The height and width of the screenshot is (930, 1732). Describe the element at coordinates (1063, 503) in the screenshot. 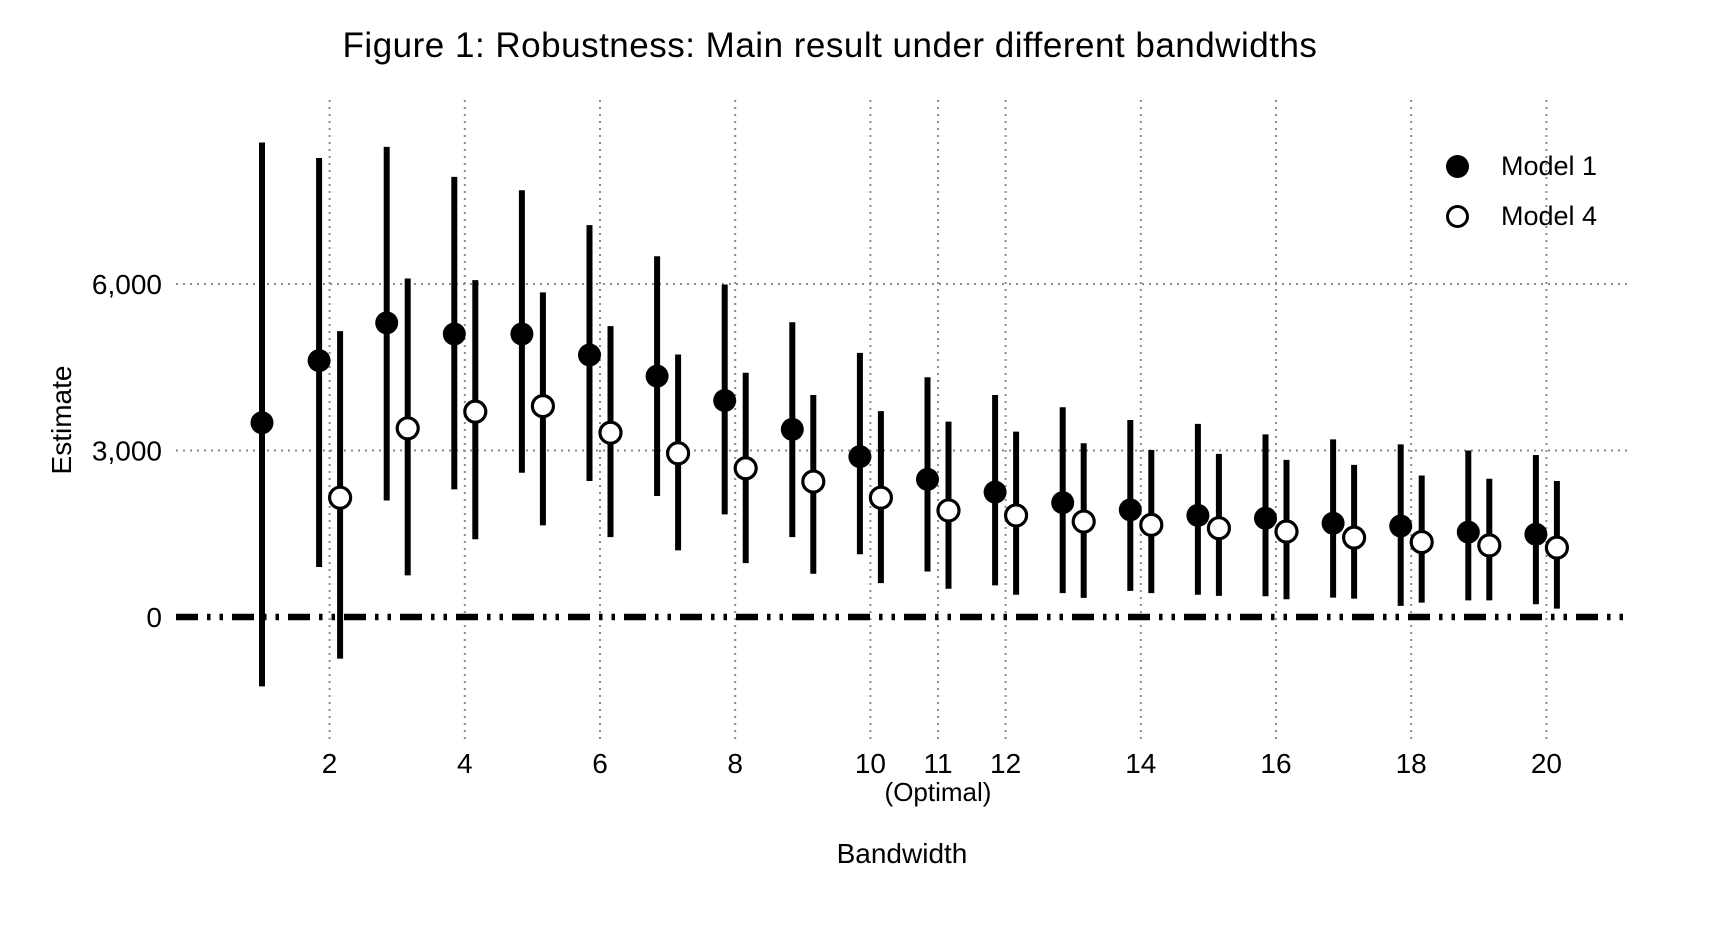

I see `point-model1-bw13` at that location.